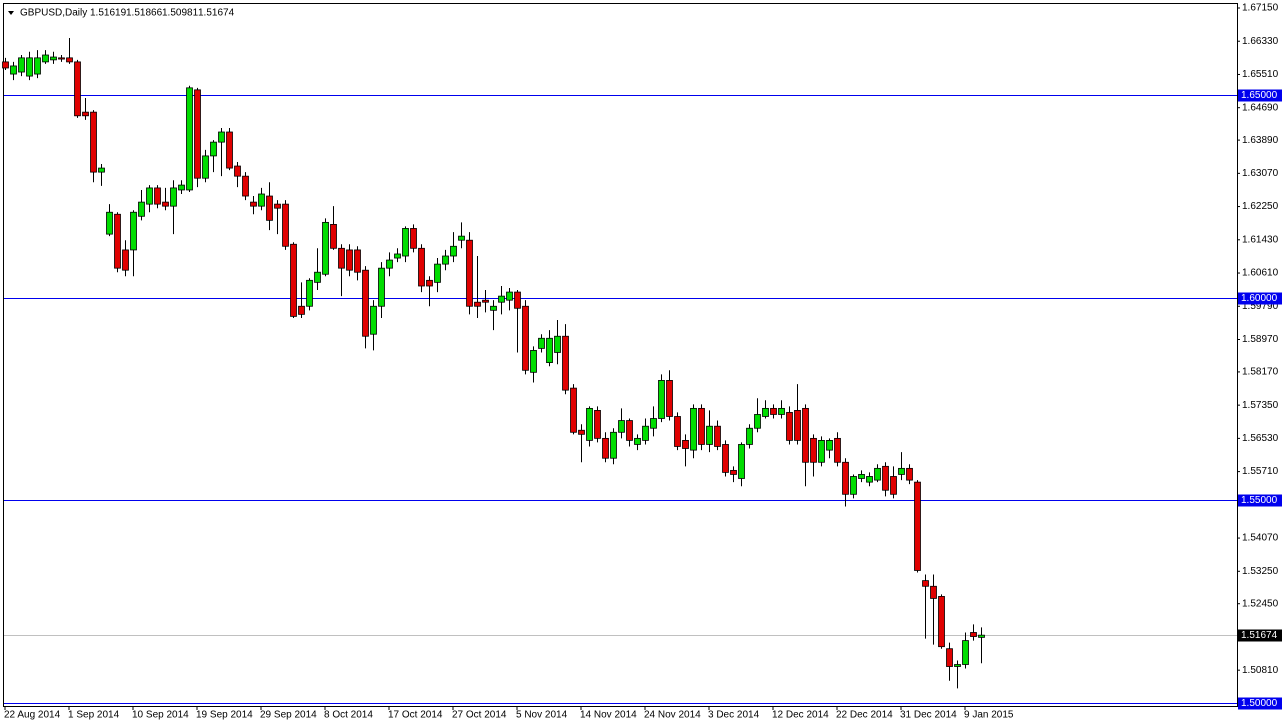  I want to click on menu-arrow, so click(11, 13).